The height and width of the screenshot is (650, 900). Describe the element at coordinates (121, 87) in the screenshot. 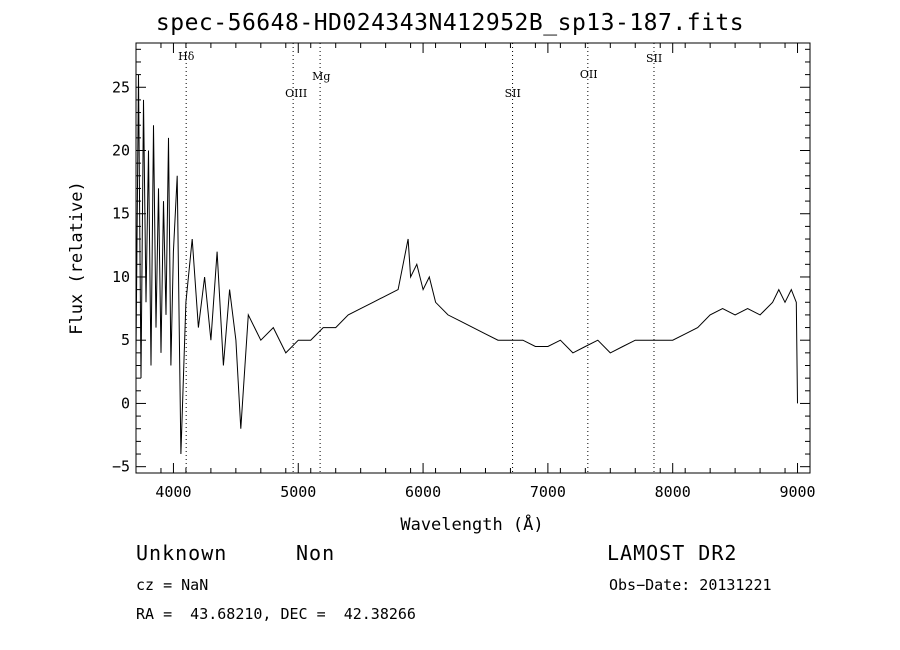

I see `y-tick-label: 25` at that location.